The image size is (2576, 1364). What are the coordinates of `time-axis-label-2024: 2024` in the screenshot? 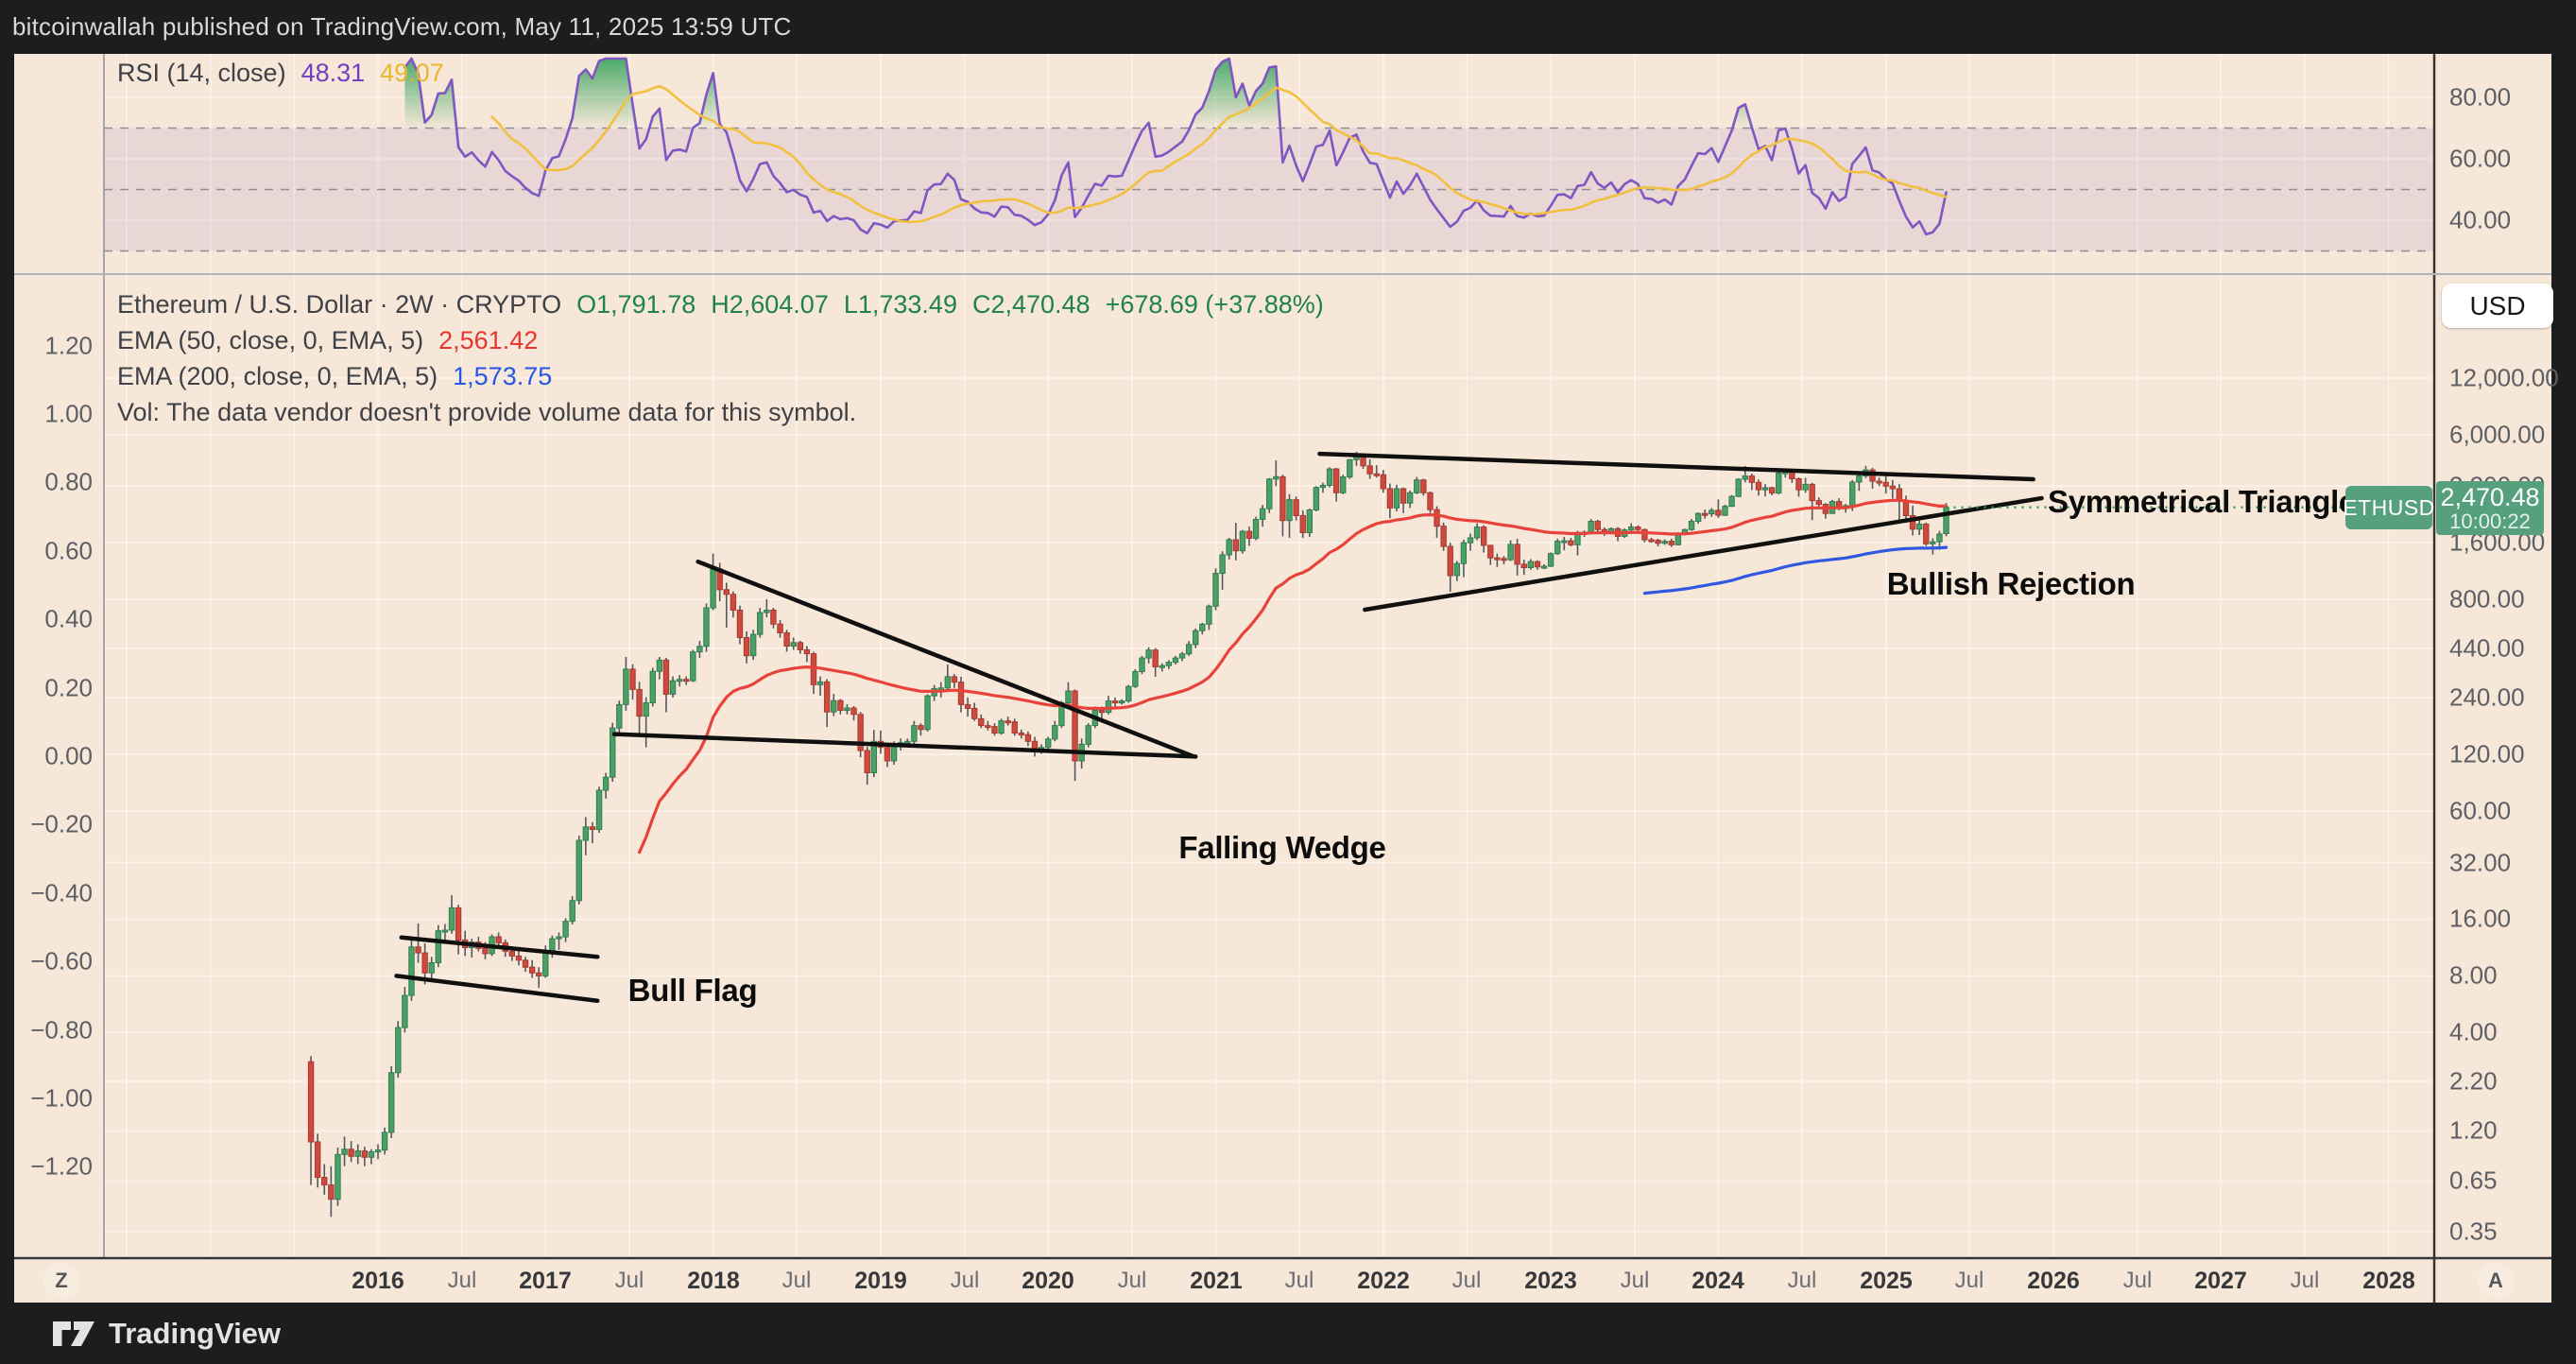 It's located at (1718, 1281).